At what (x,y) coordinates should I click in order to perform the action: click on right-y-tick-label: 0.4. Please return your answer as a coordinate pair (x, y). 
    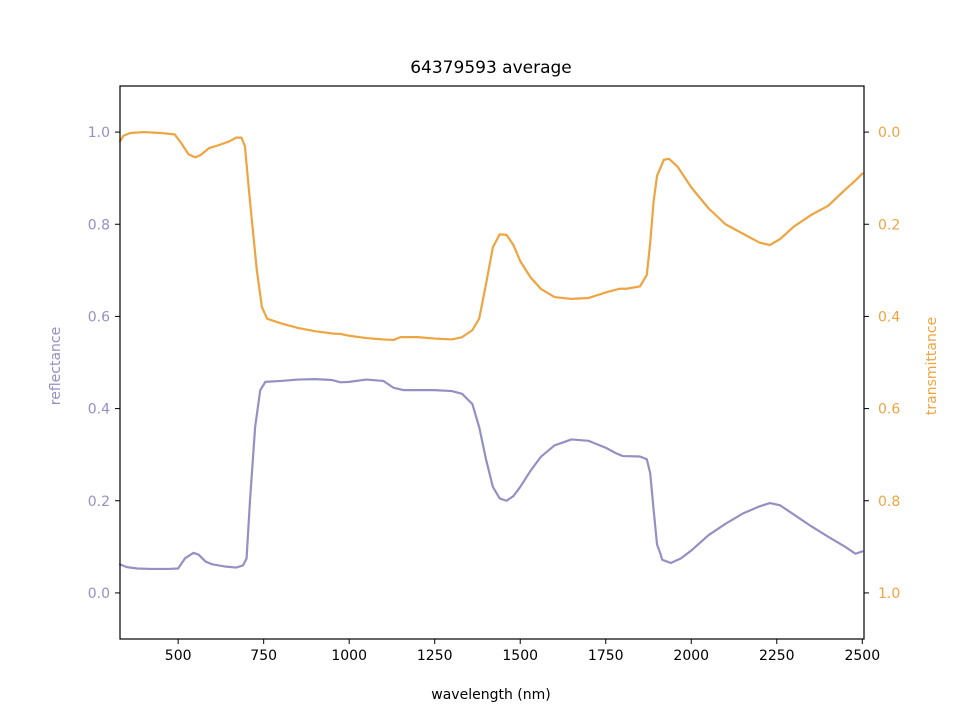
    Looking at the image, I should click on (889, 317).